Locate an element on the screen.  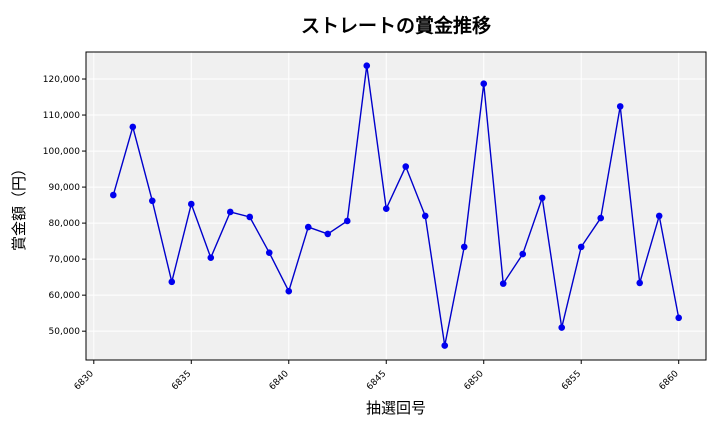
y-tick-label: 60,000 is located at coordinates (65, 296).